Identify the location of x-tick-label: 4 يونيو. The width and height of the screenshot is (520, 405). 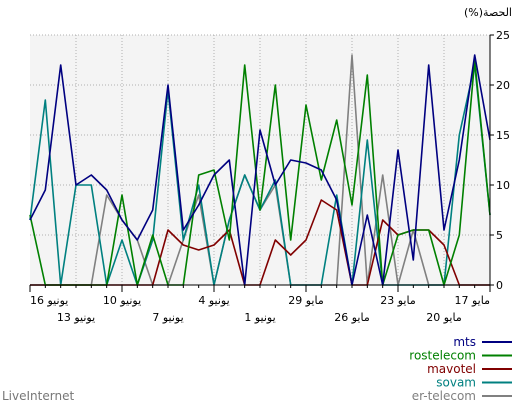
(213, 300).